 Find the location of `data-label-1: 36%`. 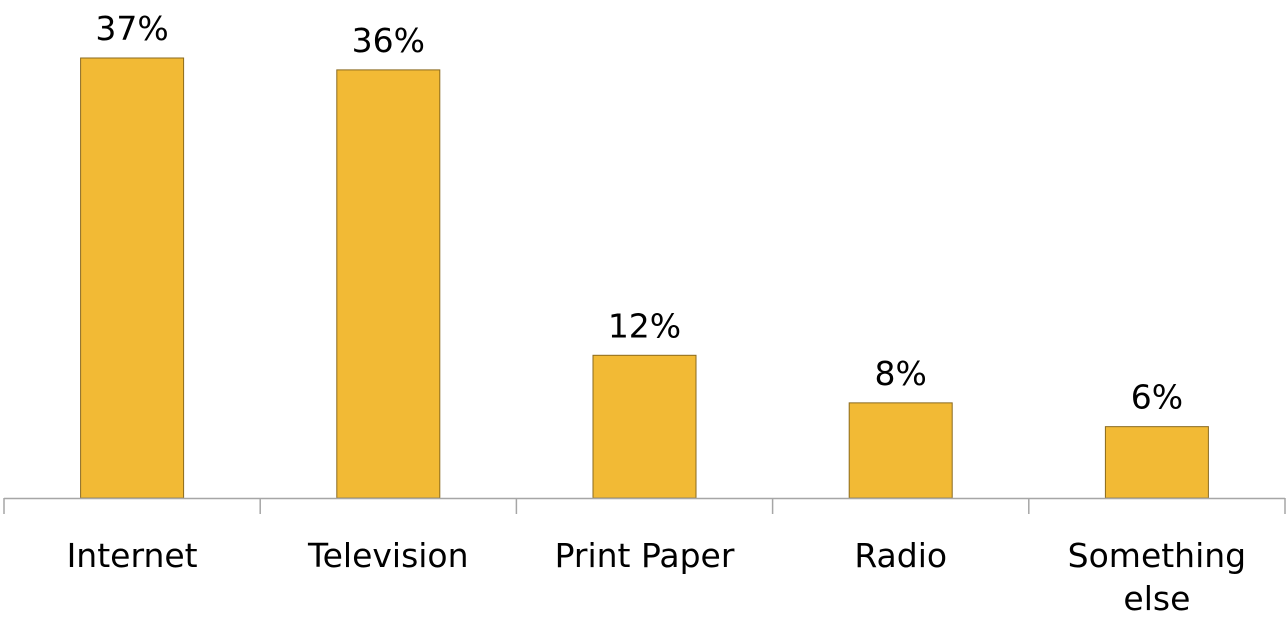

data-label-1: 36% is located at coordinates (388, 40).